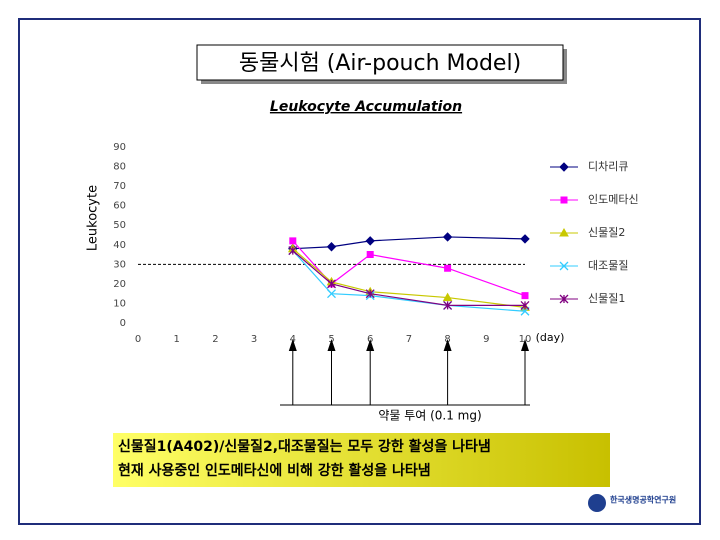 This screenshot has height=540, width=720. What do you see at coordinates (254, 339) in the screenshot?
I see `x-tick-label: 3` at bounding box center [254, 339].